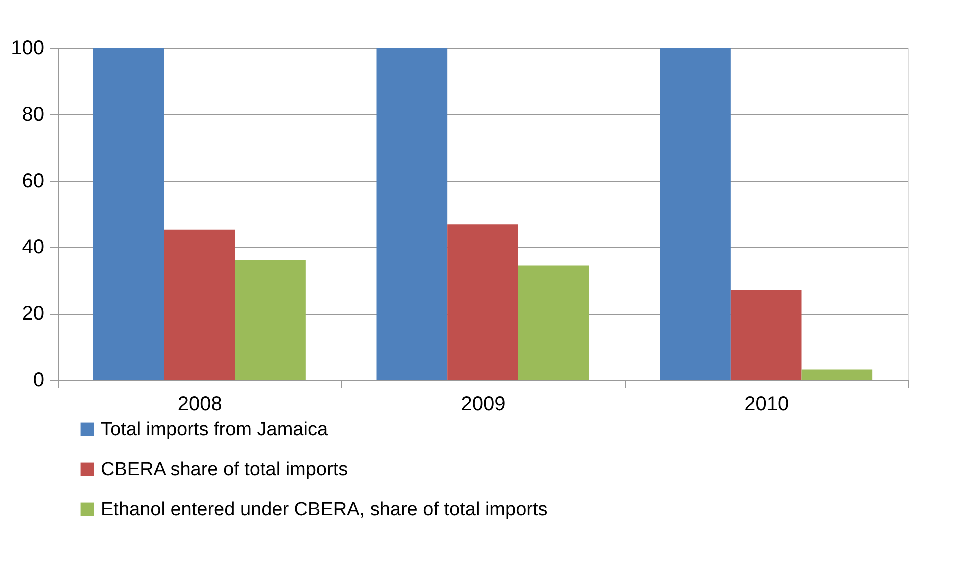 This screenshot has width=957, height=584. I want to click on x-tick-label: 2010, so click(767, 405).